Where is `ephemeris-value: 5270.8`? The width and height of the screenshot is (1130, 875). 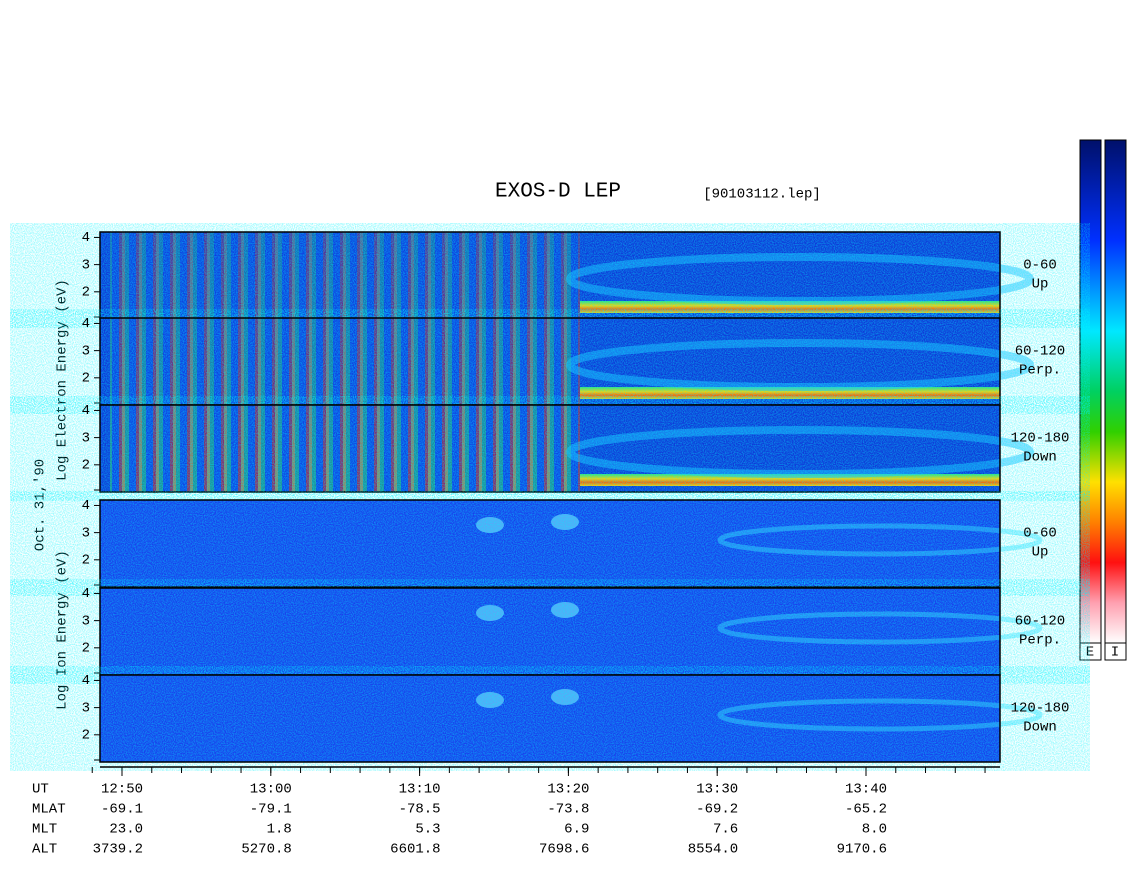
ephemeris-value: 5270.8 is located at coordinates (266, 850).